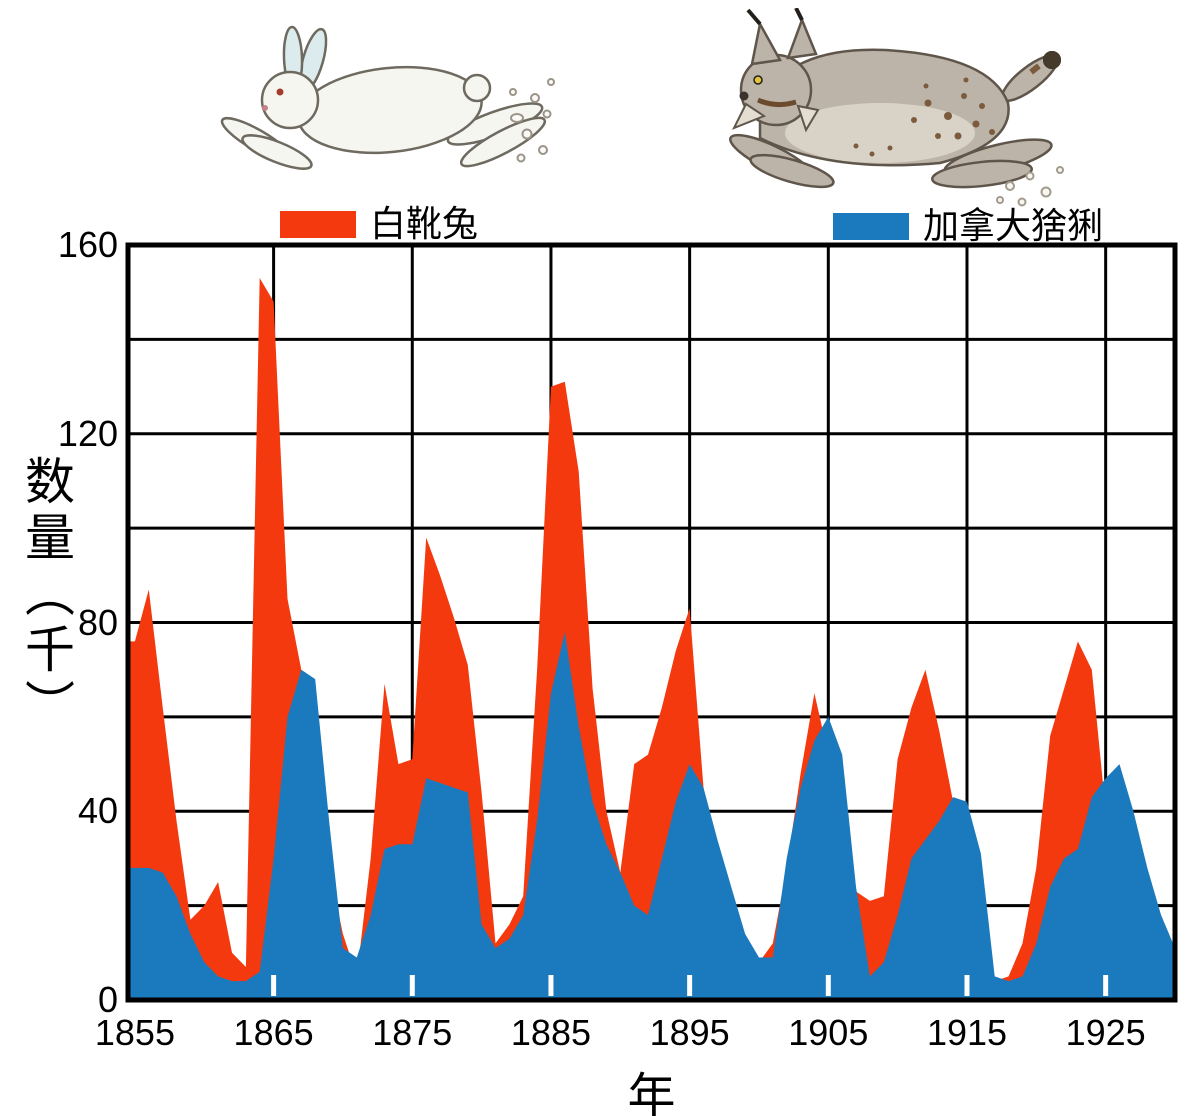  I want to click on x-tick-label: 1885, so click(550, 1032).